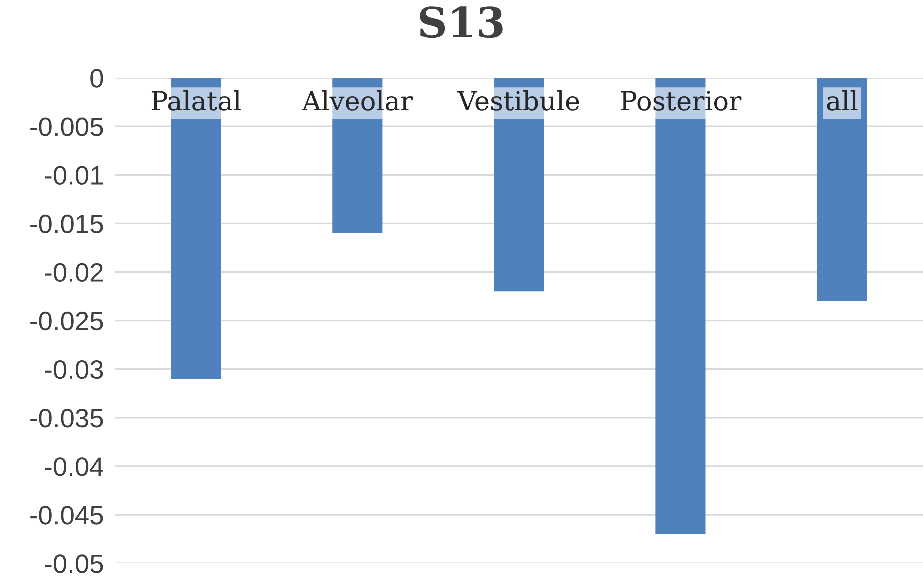  I want to click on y-tick-label: -0.005, so click(67, 127).